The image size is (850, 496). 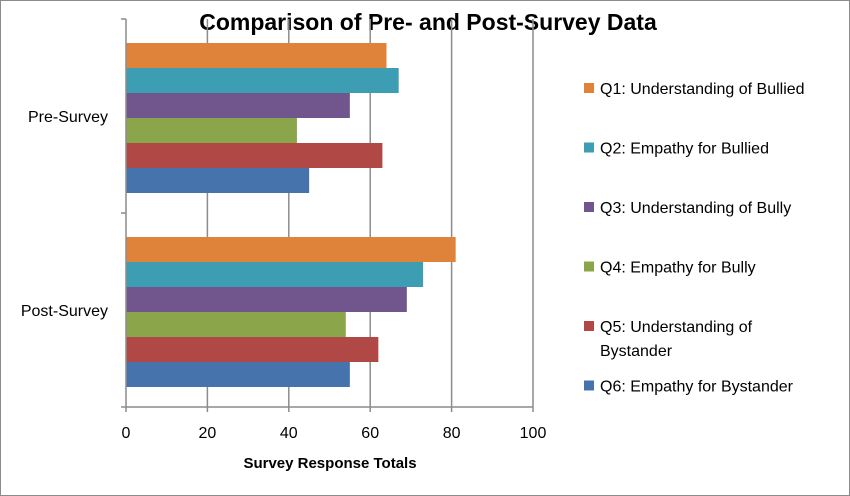 I want to click on legend-label: Q2: Empathy for Bullied, so click(x=684, y=149).